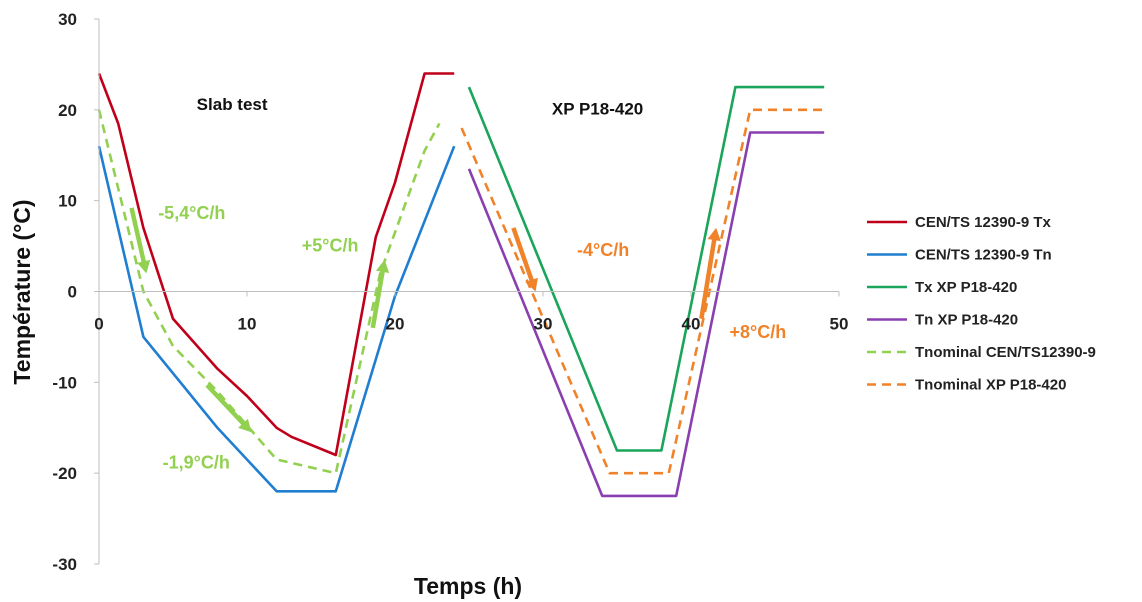  What do you see at coordinates (247, 324) in the screenshot?
I see `x-tick-label: 10` at bounding box center [247, 324].